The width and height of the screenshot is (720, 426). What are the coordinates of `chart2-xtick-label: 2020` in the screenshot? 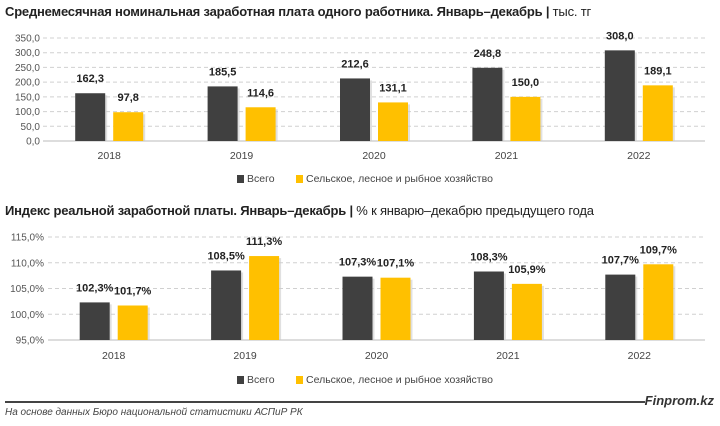 It's located at (377, 356).